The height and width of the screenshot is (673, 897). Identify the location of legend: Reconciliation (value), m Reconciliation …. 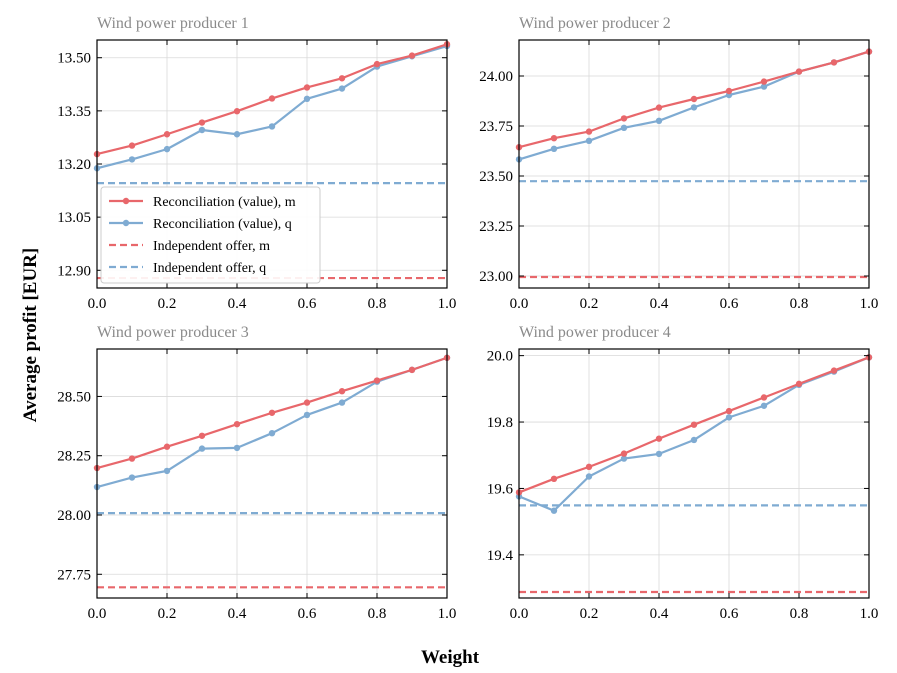
(210, 235).